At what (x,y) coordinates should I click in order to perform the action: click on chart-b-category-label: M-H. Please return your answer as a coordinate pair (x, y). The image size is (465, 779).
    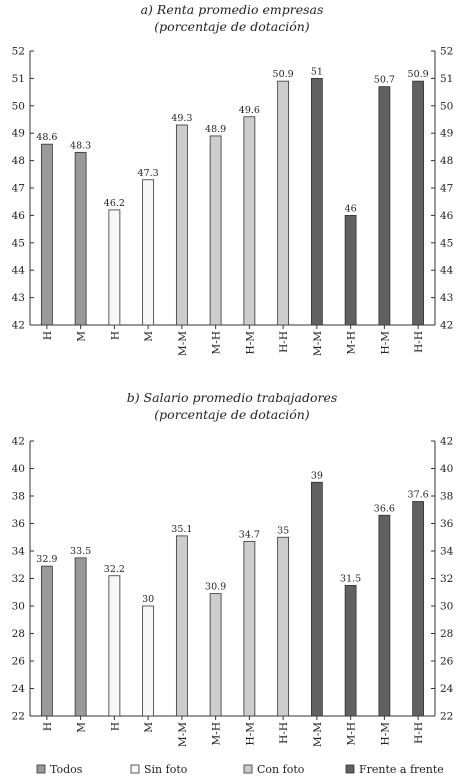
    Looking at the image, I should click on (352, 733).